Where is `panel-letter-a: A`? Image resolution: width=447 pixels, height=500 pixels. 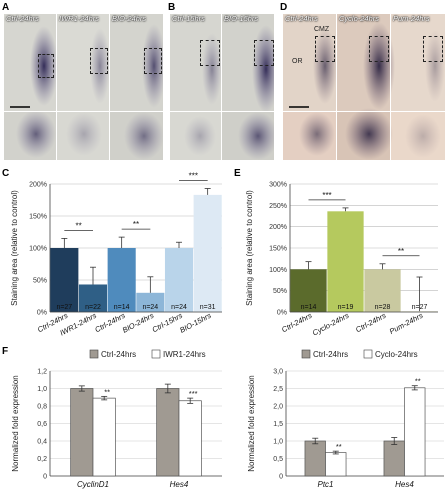 panel-letter-a: A is located at coordinates (6, 7).